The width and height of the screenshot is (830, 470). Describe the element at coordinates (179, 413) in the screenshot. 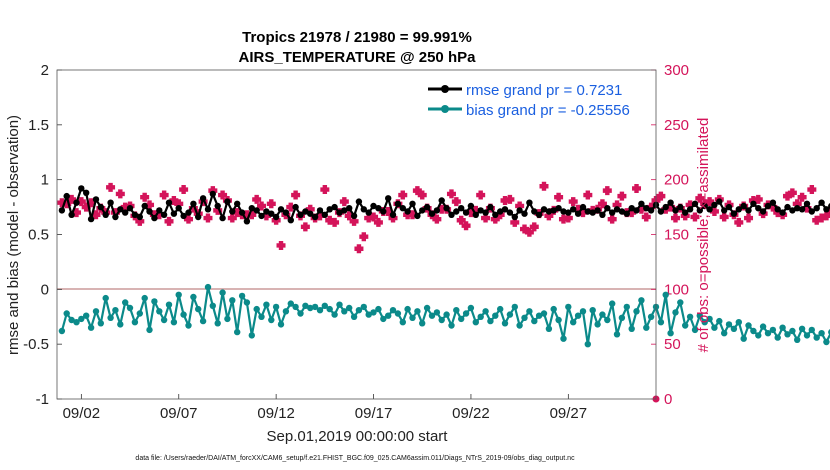

I see `x-tick-label: 09/07` at that location.